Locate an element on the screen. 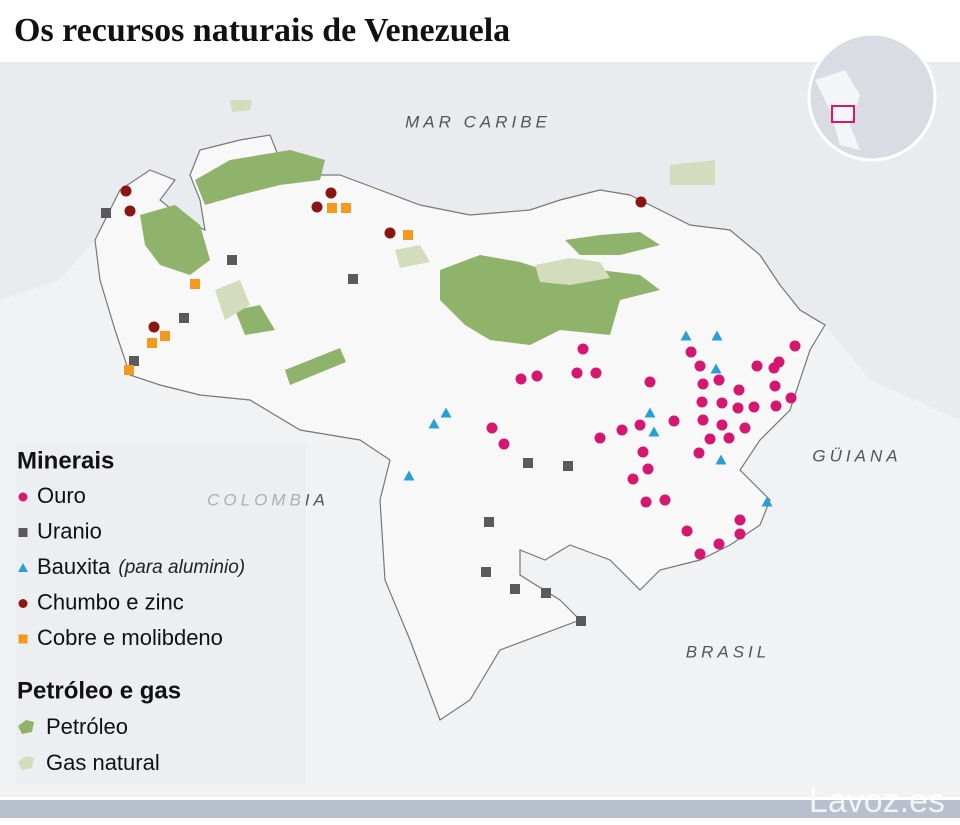  globe-land is located at coordinates (837, 110).